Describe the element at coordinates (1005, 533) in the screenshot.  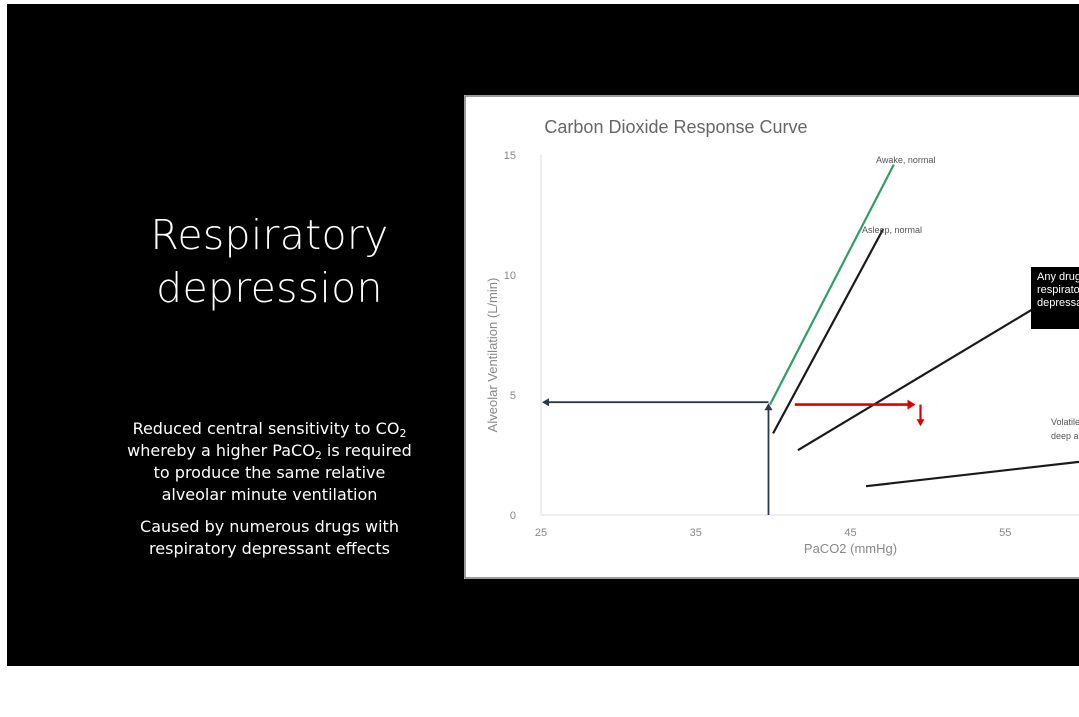
I see `x-tick-label: 55` at that location.